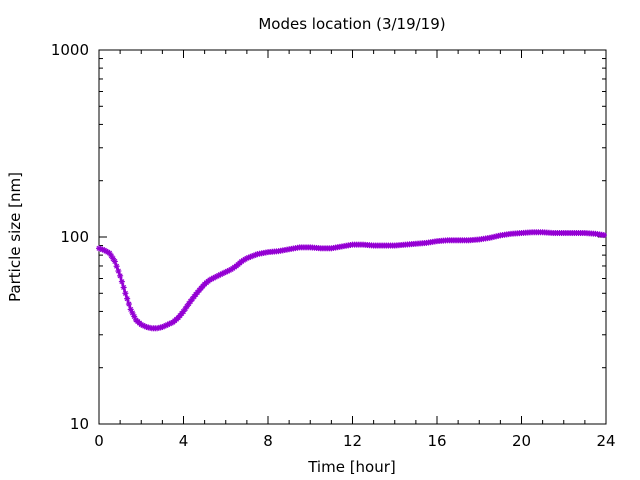 This screenshot has width=640, height=480. I want to click on x-tick-label: 16, so click(436, 441).